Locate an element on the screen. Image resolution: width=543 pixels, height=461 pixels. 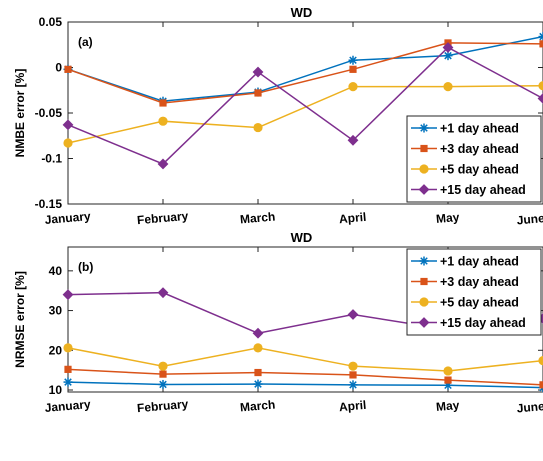
panel-b-xtick-label-4: May is located at coordinates (447, 406).